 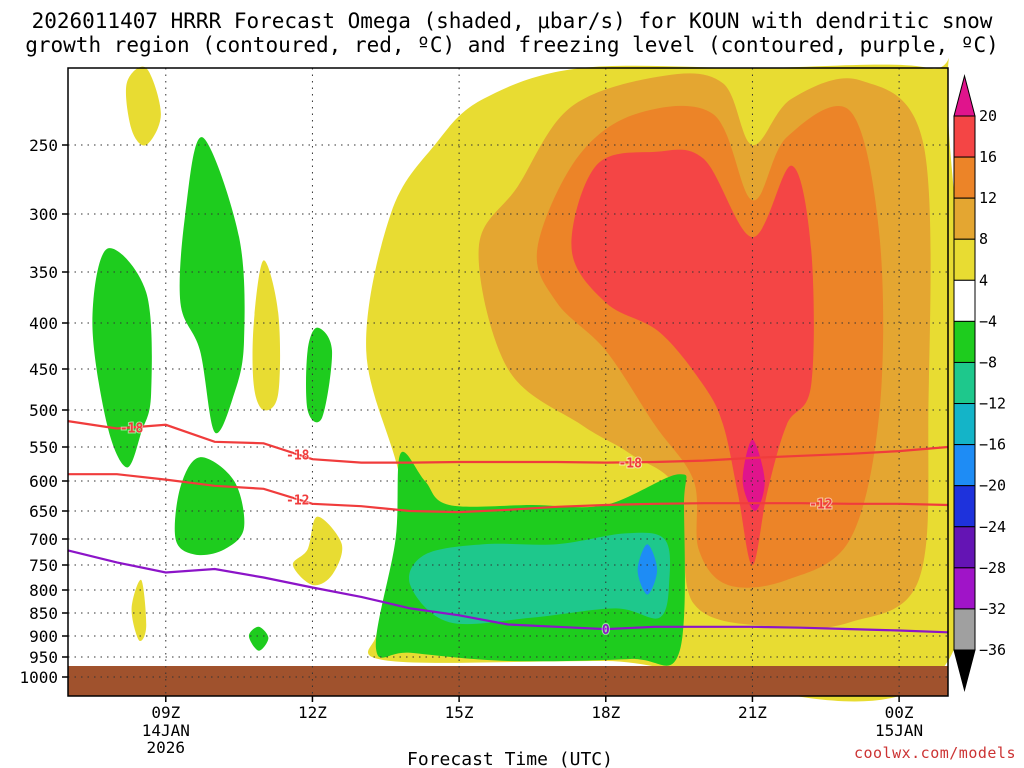 I want to click on colorbar-label: 8, so click(x=983, y=239).